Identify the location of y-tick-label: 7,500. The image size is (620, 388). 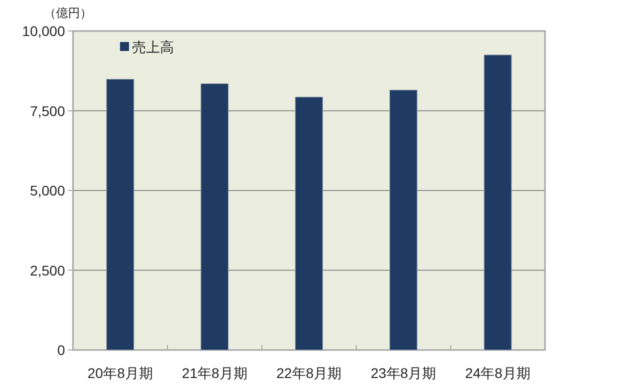
(48, 110).